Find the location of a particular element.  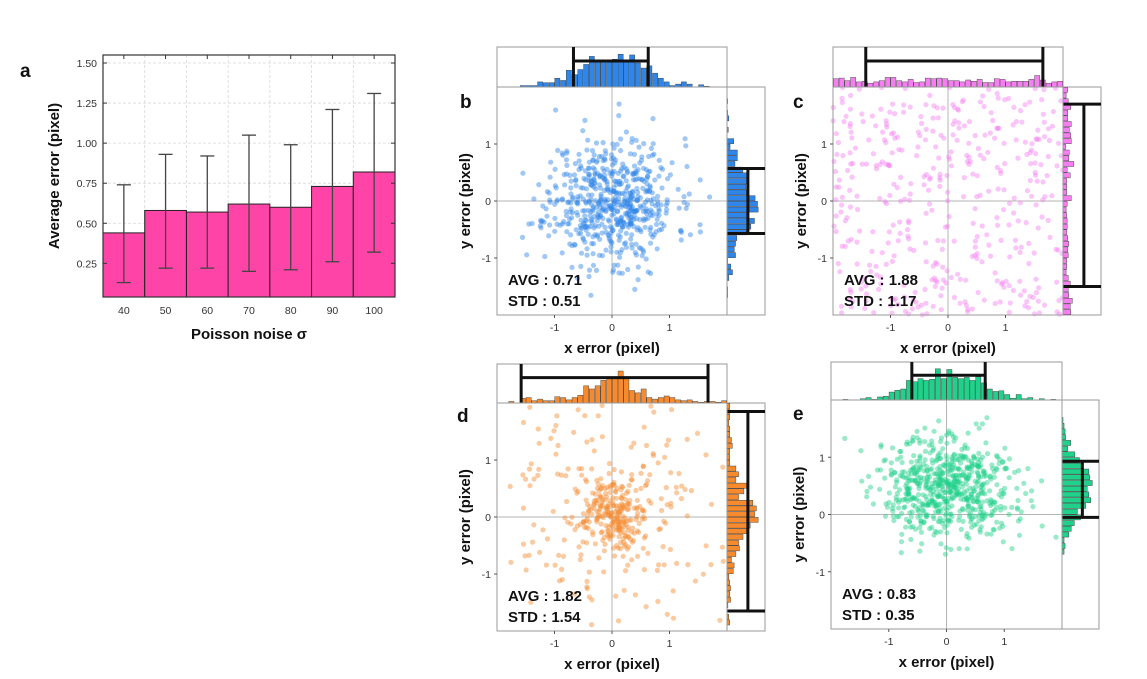

y-axis-title: Average error (pixel) is located at coordinates (54, 176).